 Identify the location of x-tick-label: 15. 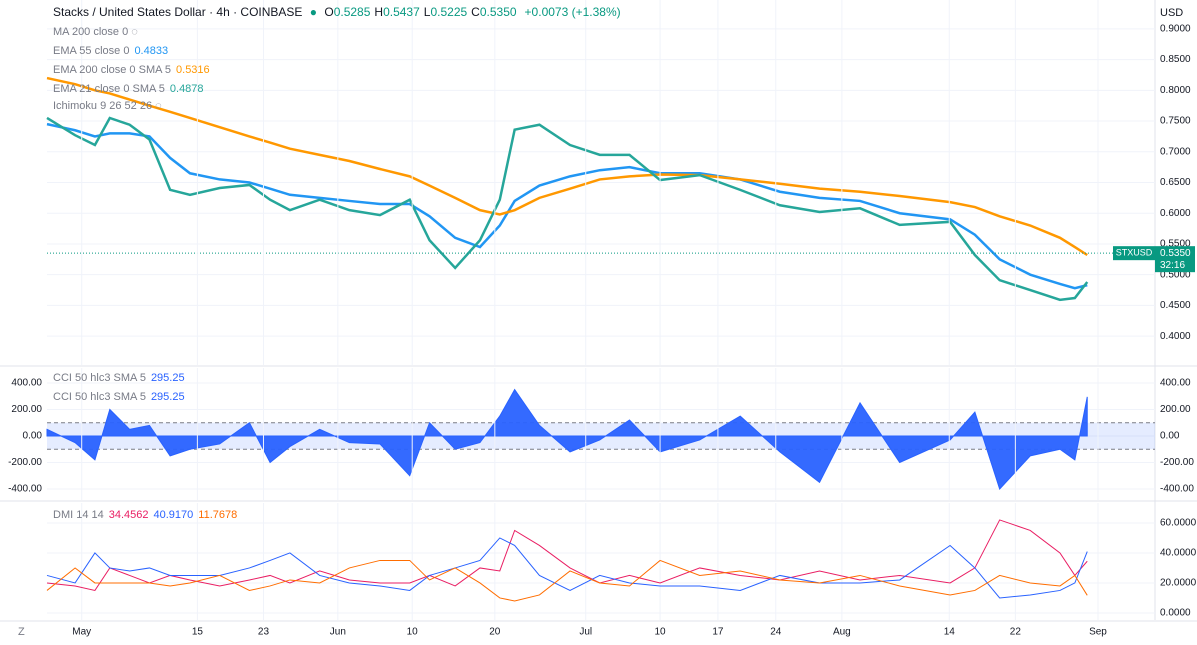
(198, 632).